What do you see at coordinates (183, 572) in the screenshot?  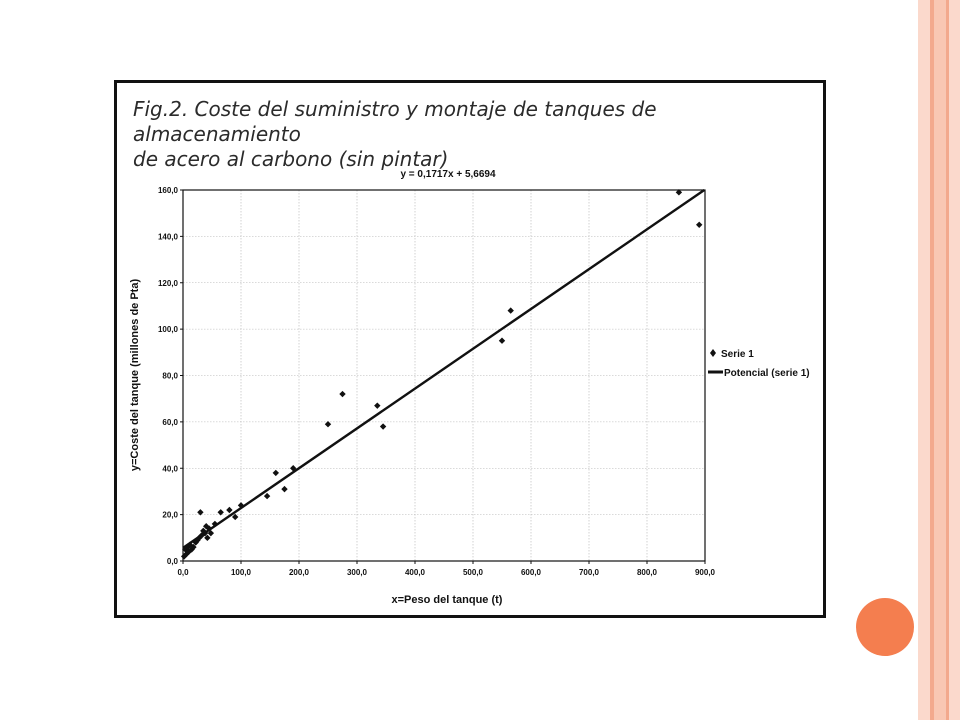 I see `x-tick-label: 0,0` at bounding box center [183, 572].